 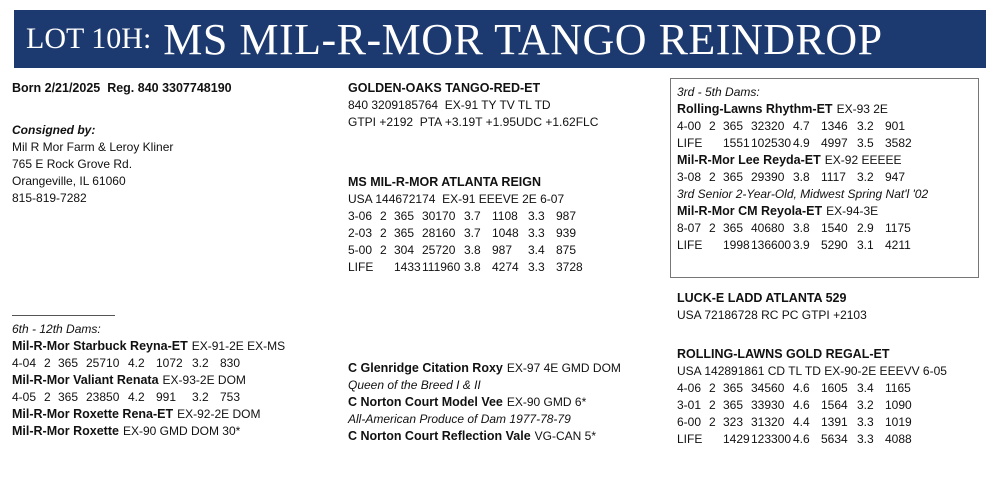 I want to click on record-cell: 3-01, so click(x=689, y=405).